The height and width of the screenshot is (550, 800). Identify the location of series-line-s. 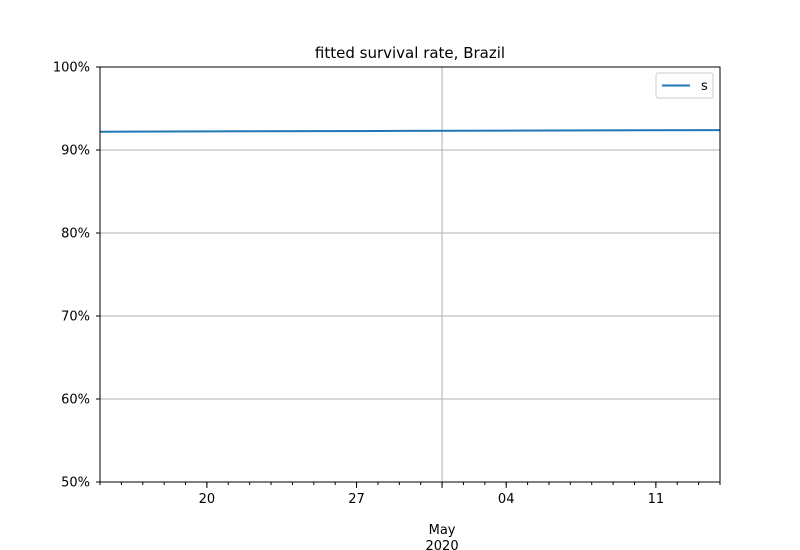
(410, 131).